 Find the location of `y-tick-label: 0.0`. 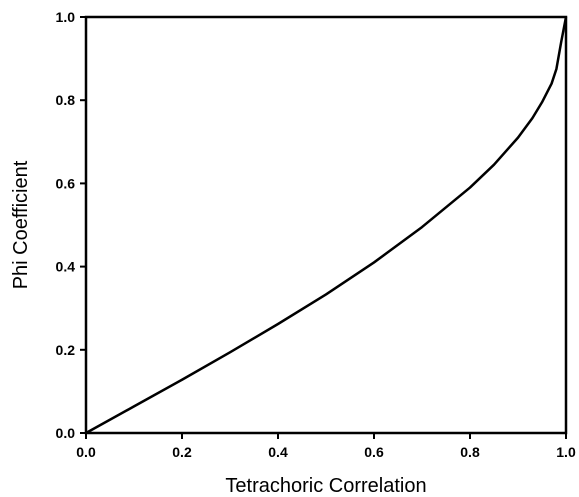

y-tick-label: 0.0 is located at coordinates (66, 433).